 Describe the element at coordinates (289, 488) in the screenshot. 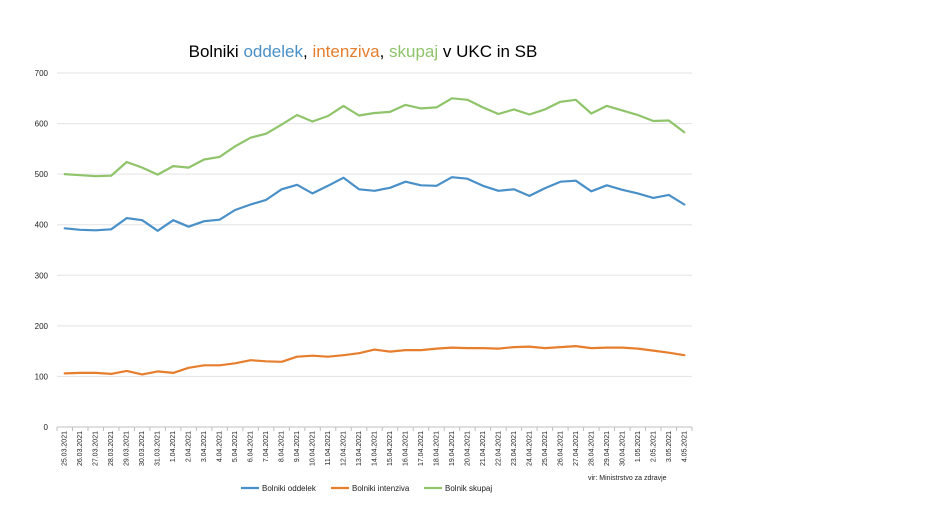

I see `legend-label: Bolniki oddelek` at that location.